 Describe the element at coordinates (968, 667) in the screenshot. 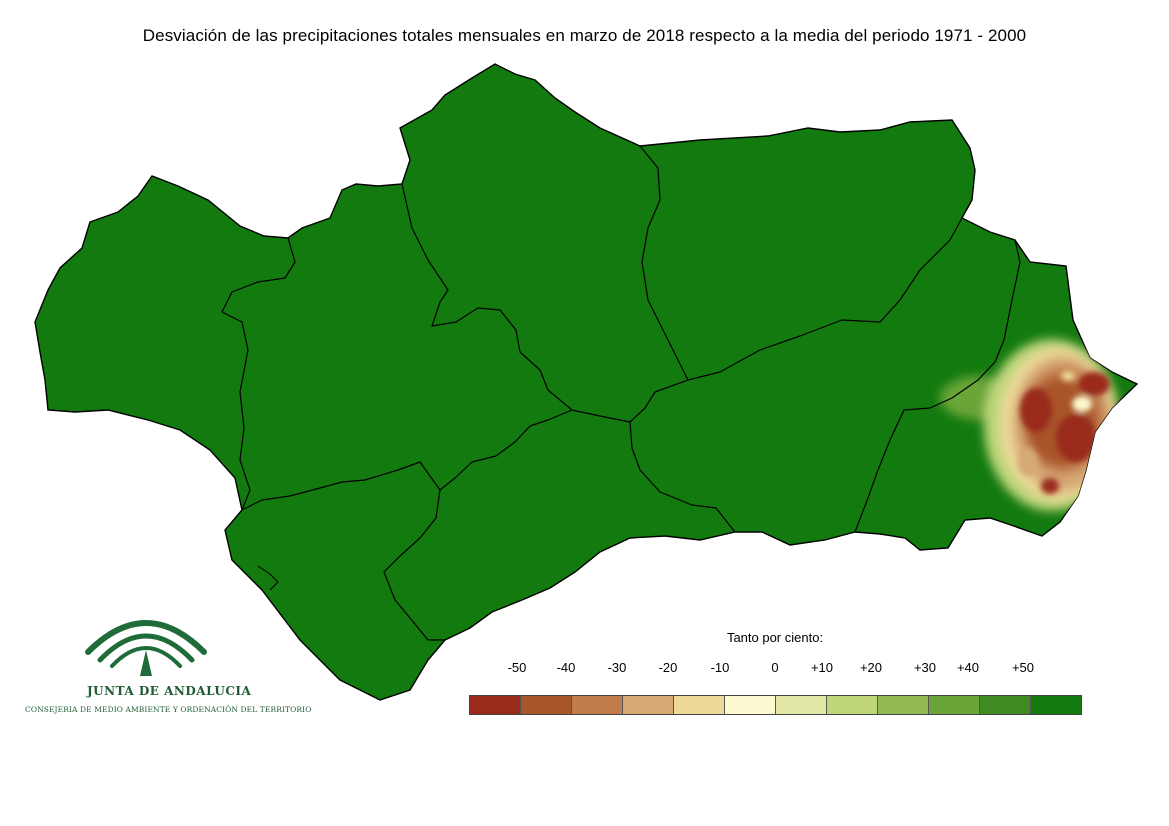

I see `legend-label: +40` at that location.